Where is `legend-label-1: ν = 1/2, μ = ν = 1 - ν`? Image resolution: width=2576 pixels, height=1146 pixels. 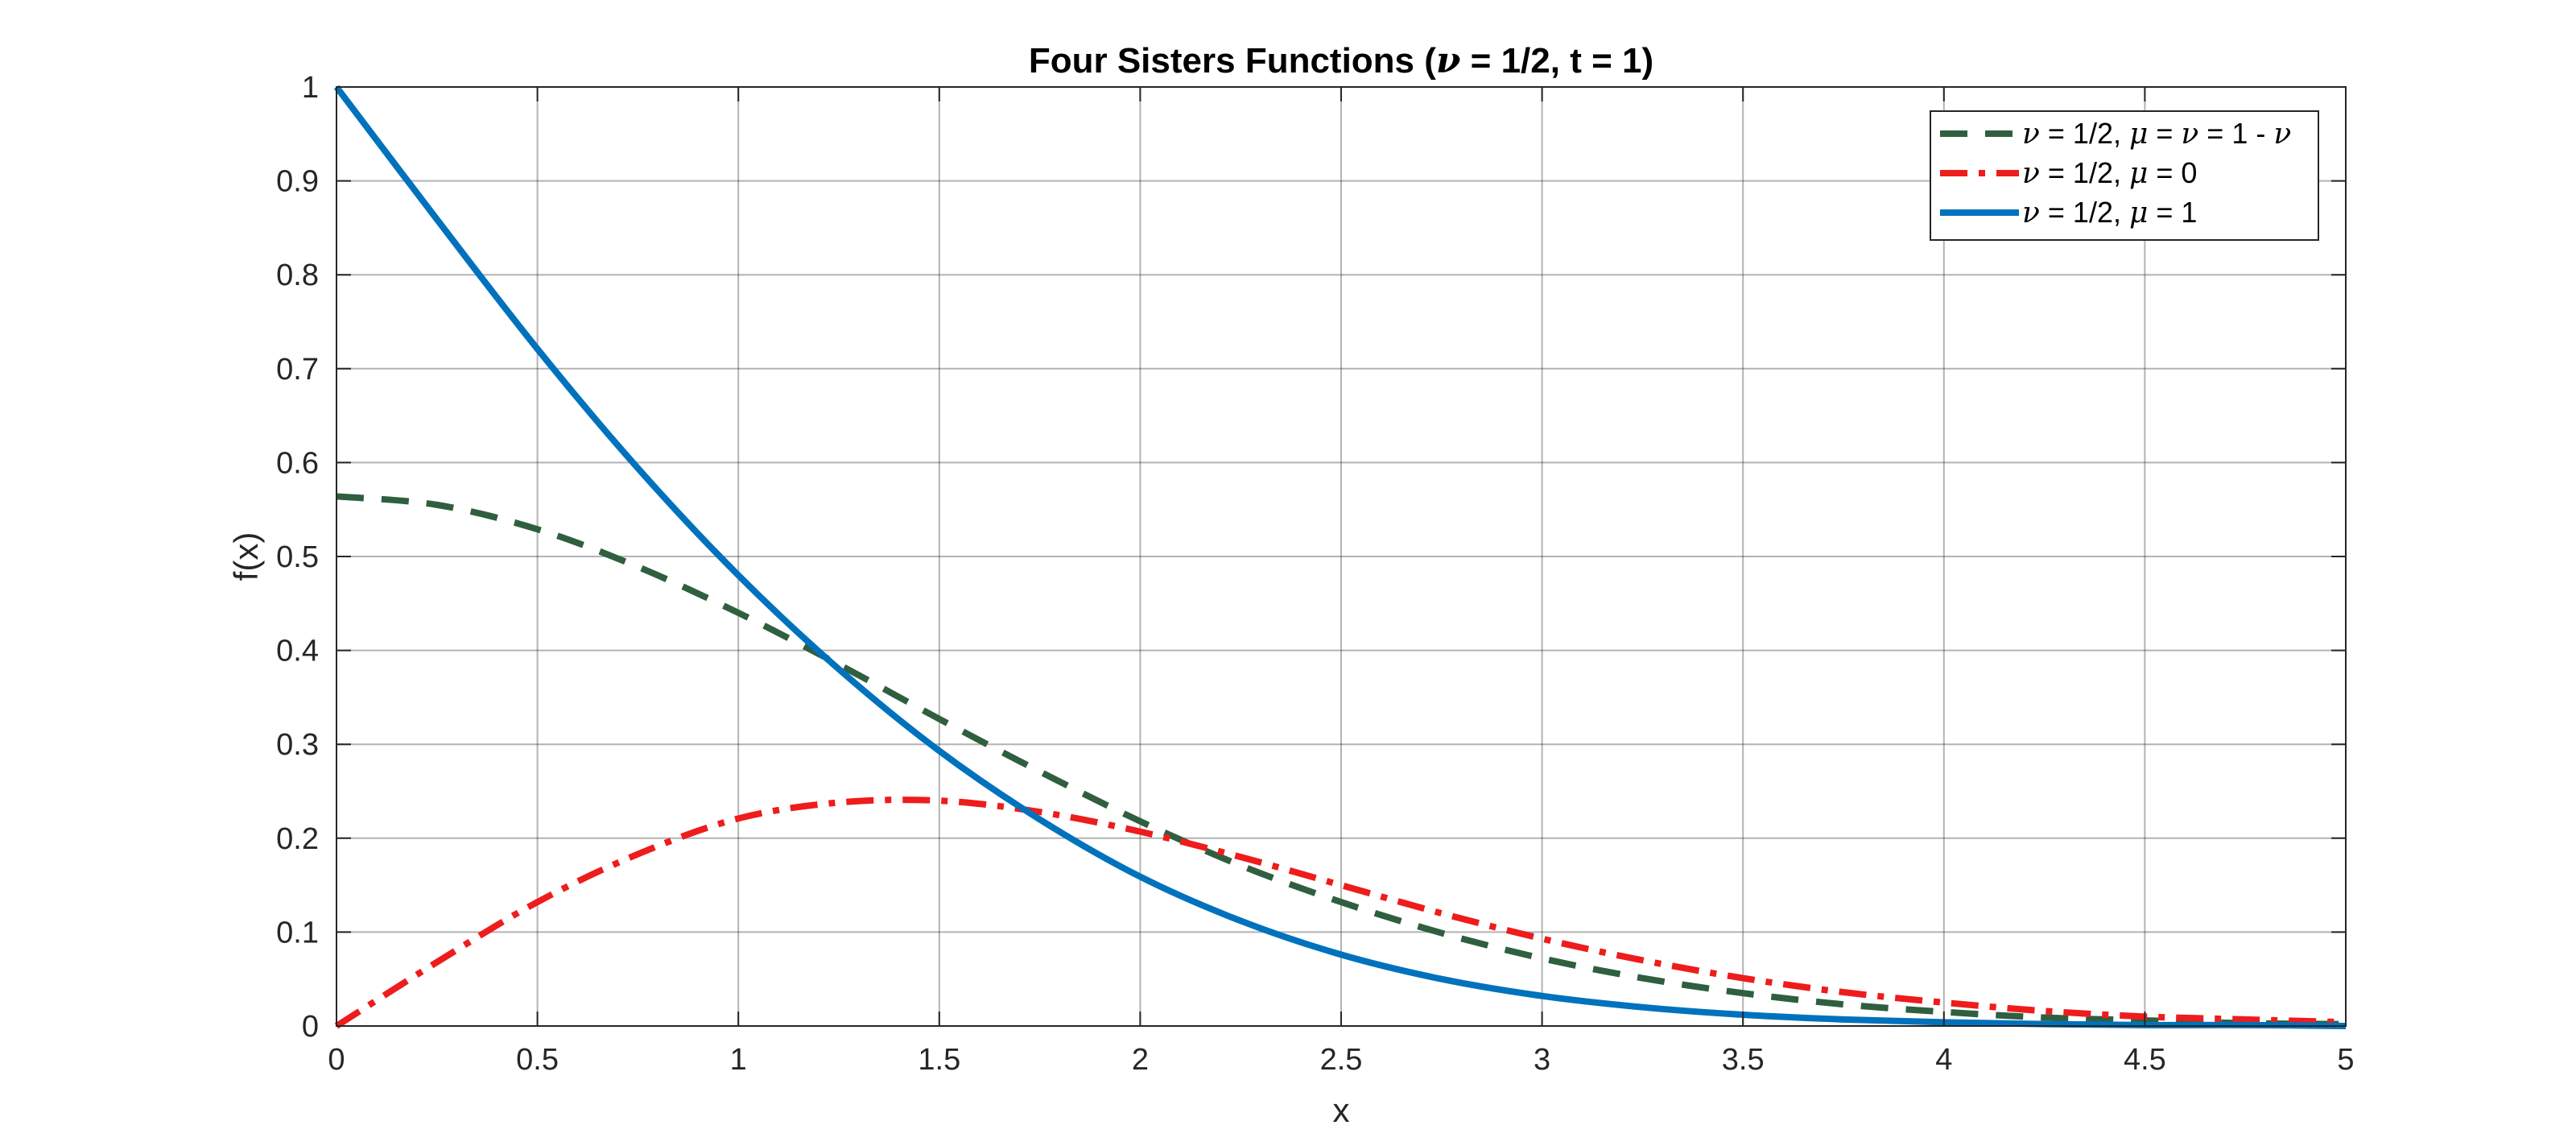
legend-label-1: ν = 1/2, μ = ν = 1 - ν is located at coordinates (2156, 134).